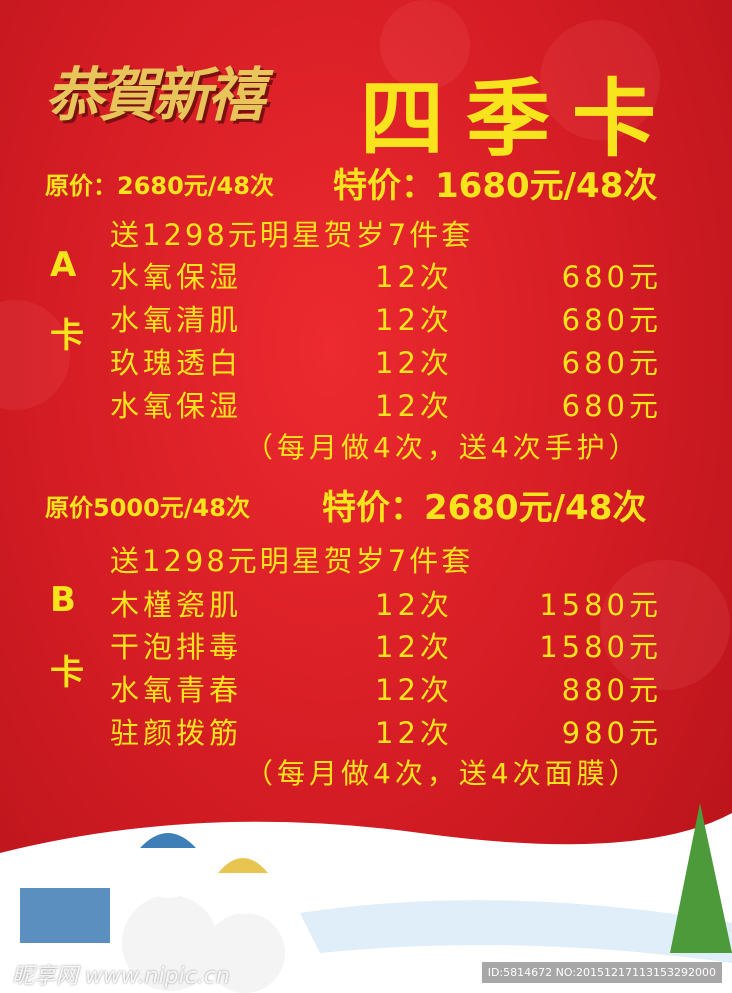 The height and width of the screenshot is (993, 732). Describe the element at coordinates (176, 605) in the screenshot. I see `item-name: 木槿瓷肌` at that location.